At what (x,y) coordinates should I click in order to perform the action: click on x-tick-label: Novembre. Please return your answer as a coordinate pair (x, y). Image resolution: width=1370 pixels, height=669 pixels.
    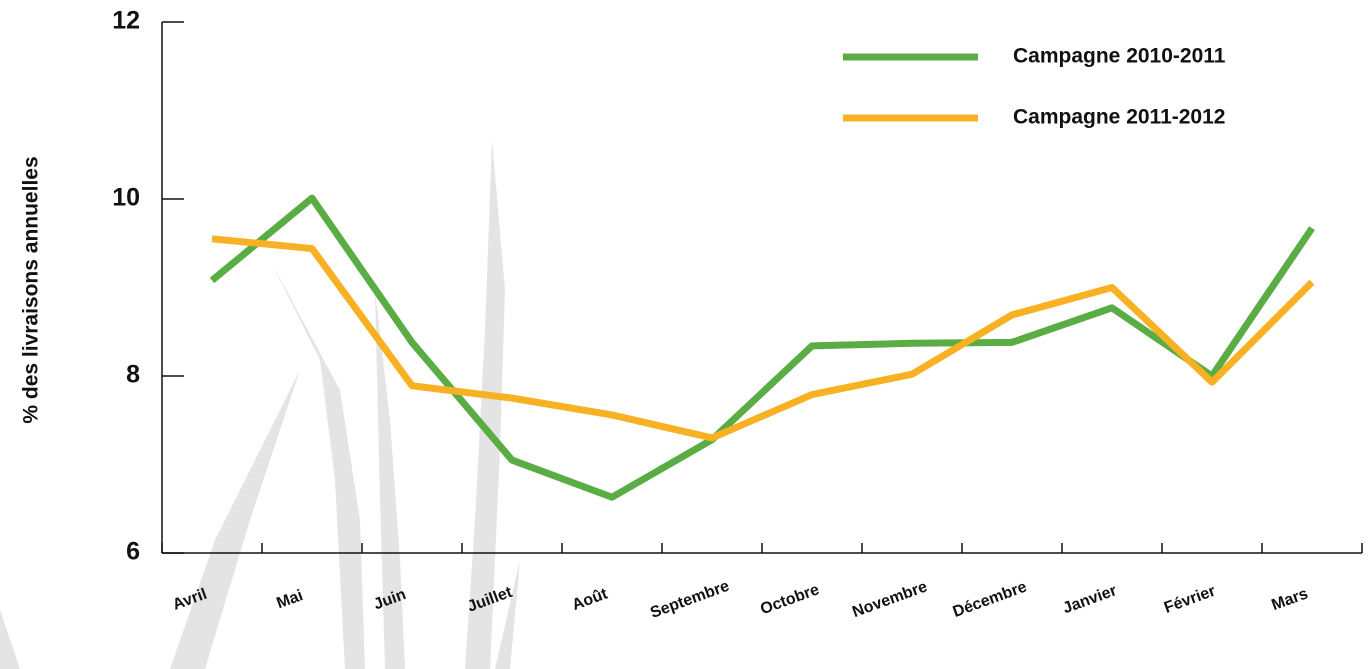
    Looking at the image, I should click on (889, 599).